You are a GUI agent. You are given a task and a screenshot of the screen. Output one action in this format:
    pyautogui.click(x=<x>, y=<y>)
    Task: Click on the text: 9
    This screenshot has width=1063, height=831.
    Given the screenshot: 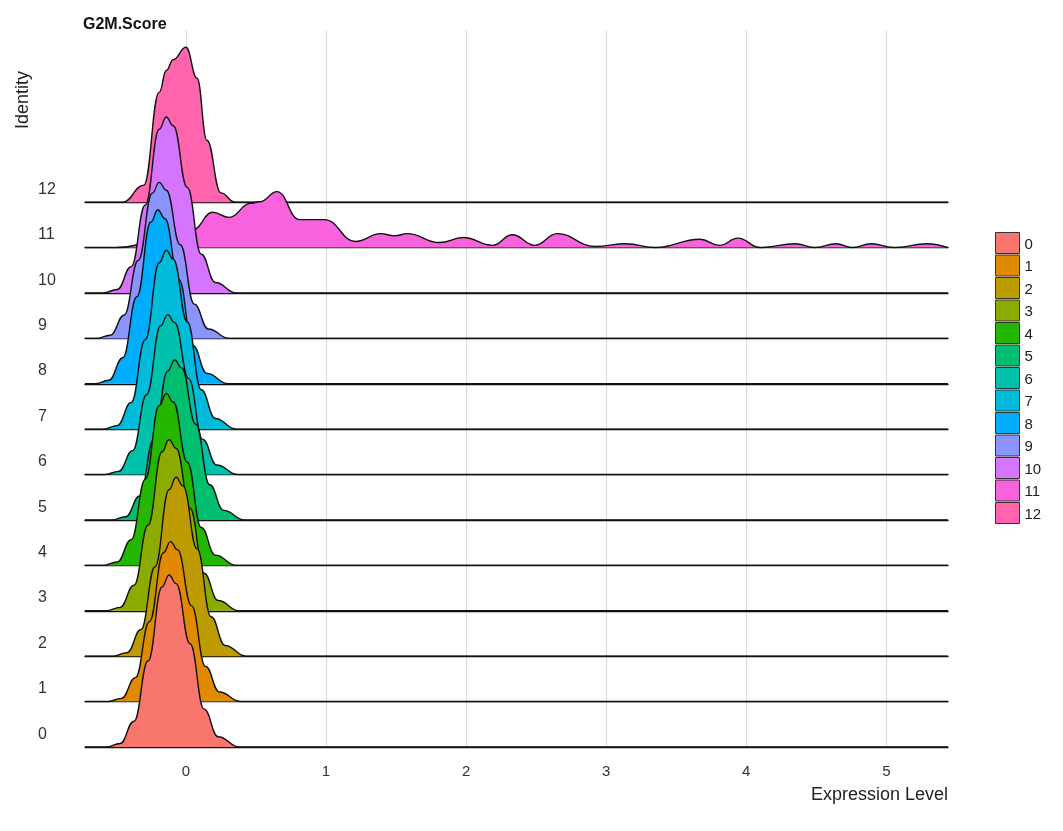 What is the action you would take?
    pyautogui.click(x=42, y=324)
    